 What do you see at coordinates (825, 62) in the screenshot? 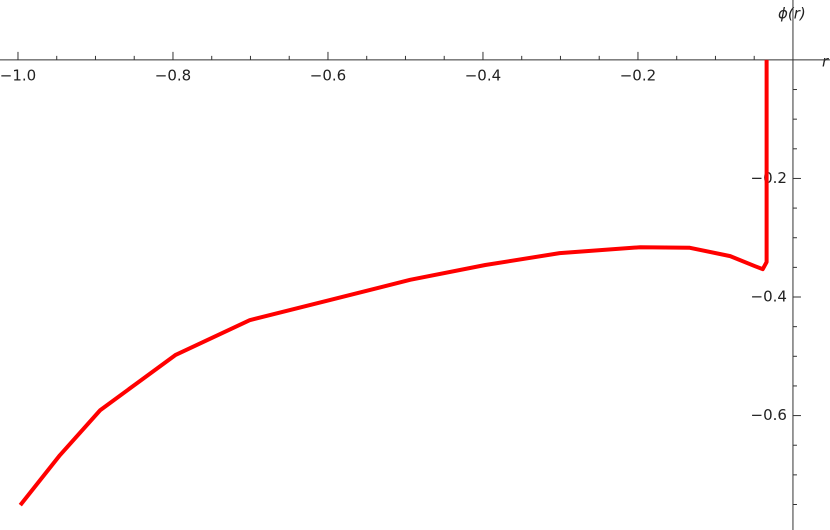
I see `x-axis-label: r` at bounding box center [825, 62].